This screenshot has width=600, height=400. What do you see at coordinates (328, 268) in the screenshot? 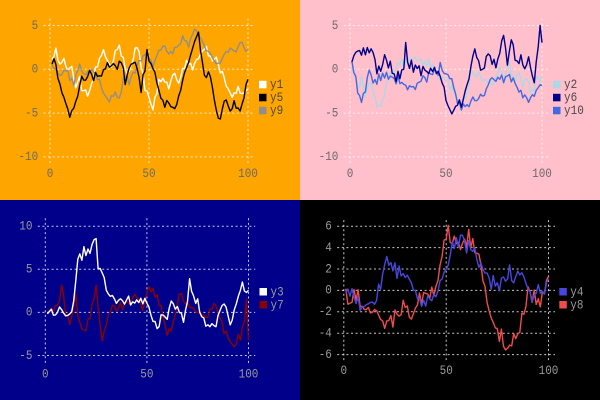
I see `svg-text: 2` at bounding box center [328, 268].